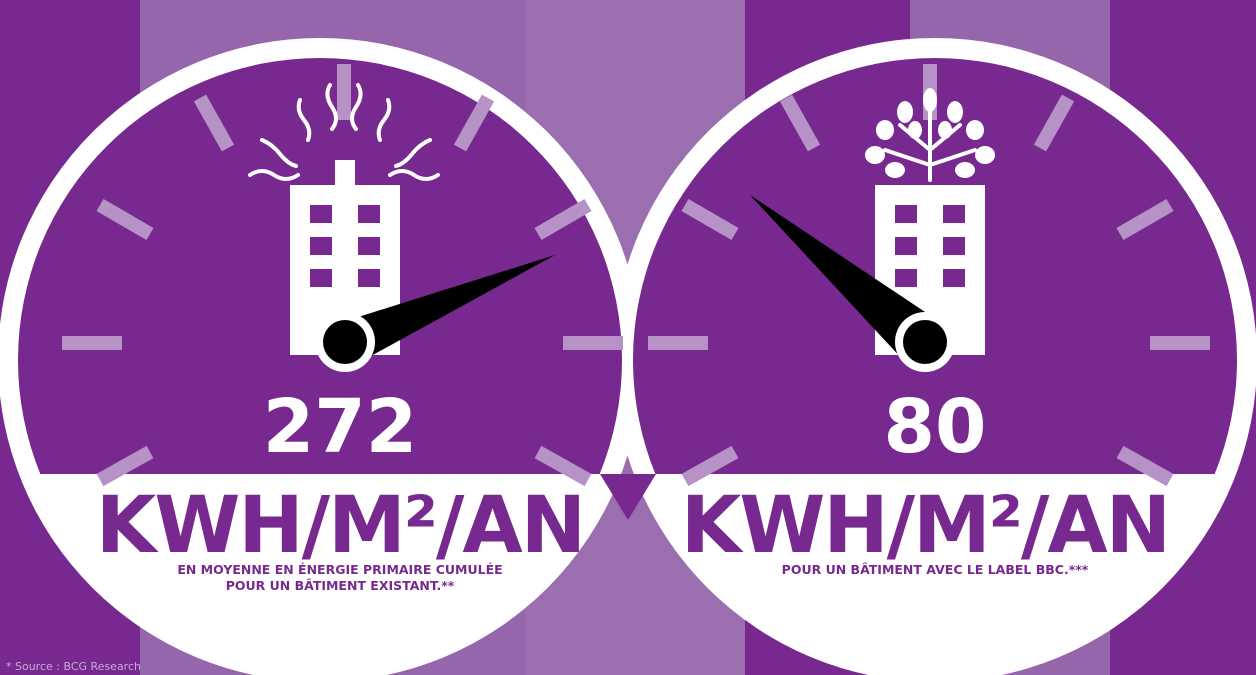 The width and height of the screenshot is (1256, 675). Describe the element at coordinates (340, 427) in the screenshot. I see `gauge-value: 272` at that location.